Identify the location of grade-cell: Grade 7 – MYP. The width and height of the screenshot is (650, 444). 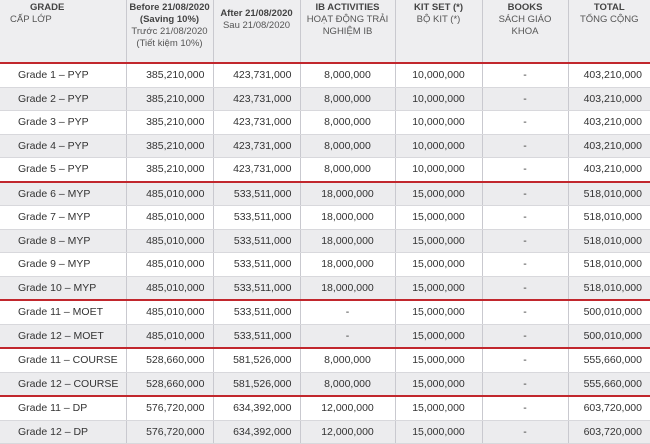
(63, 217).